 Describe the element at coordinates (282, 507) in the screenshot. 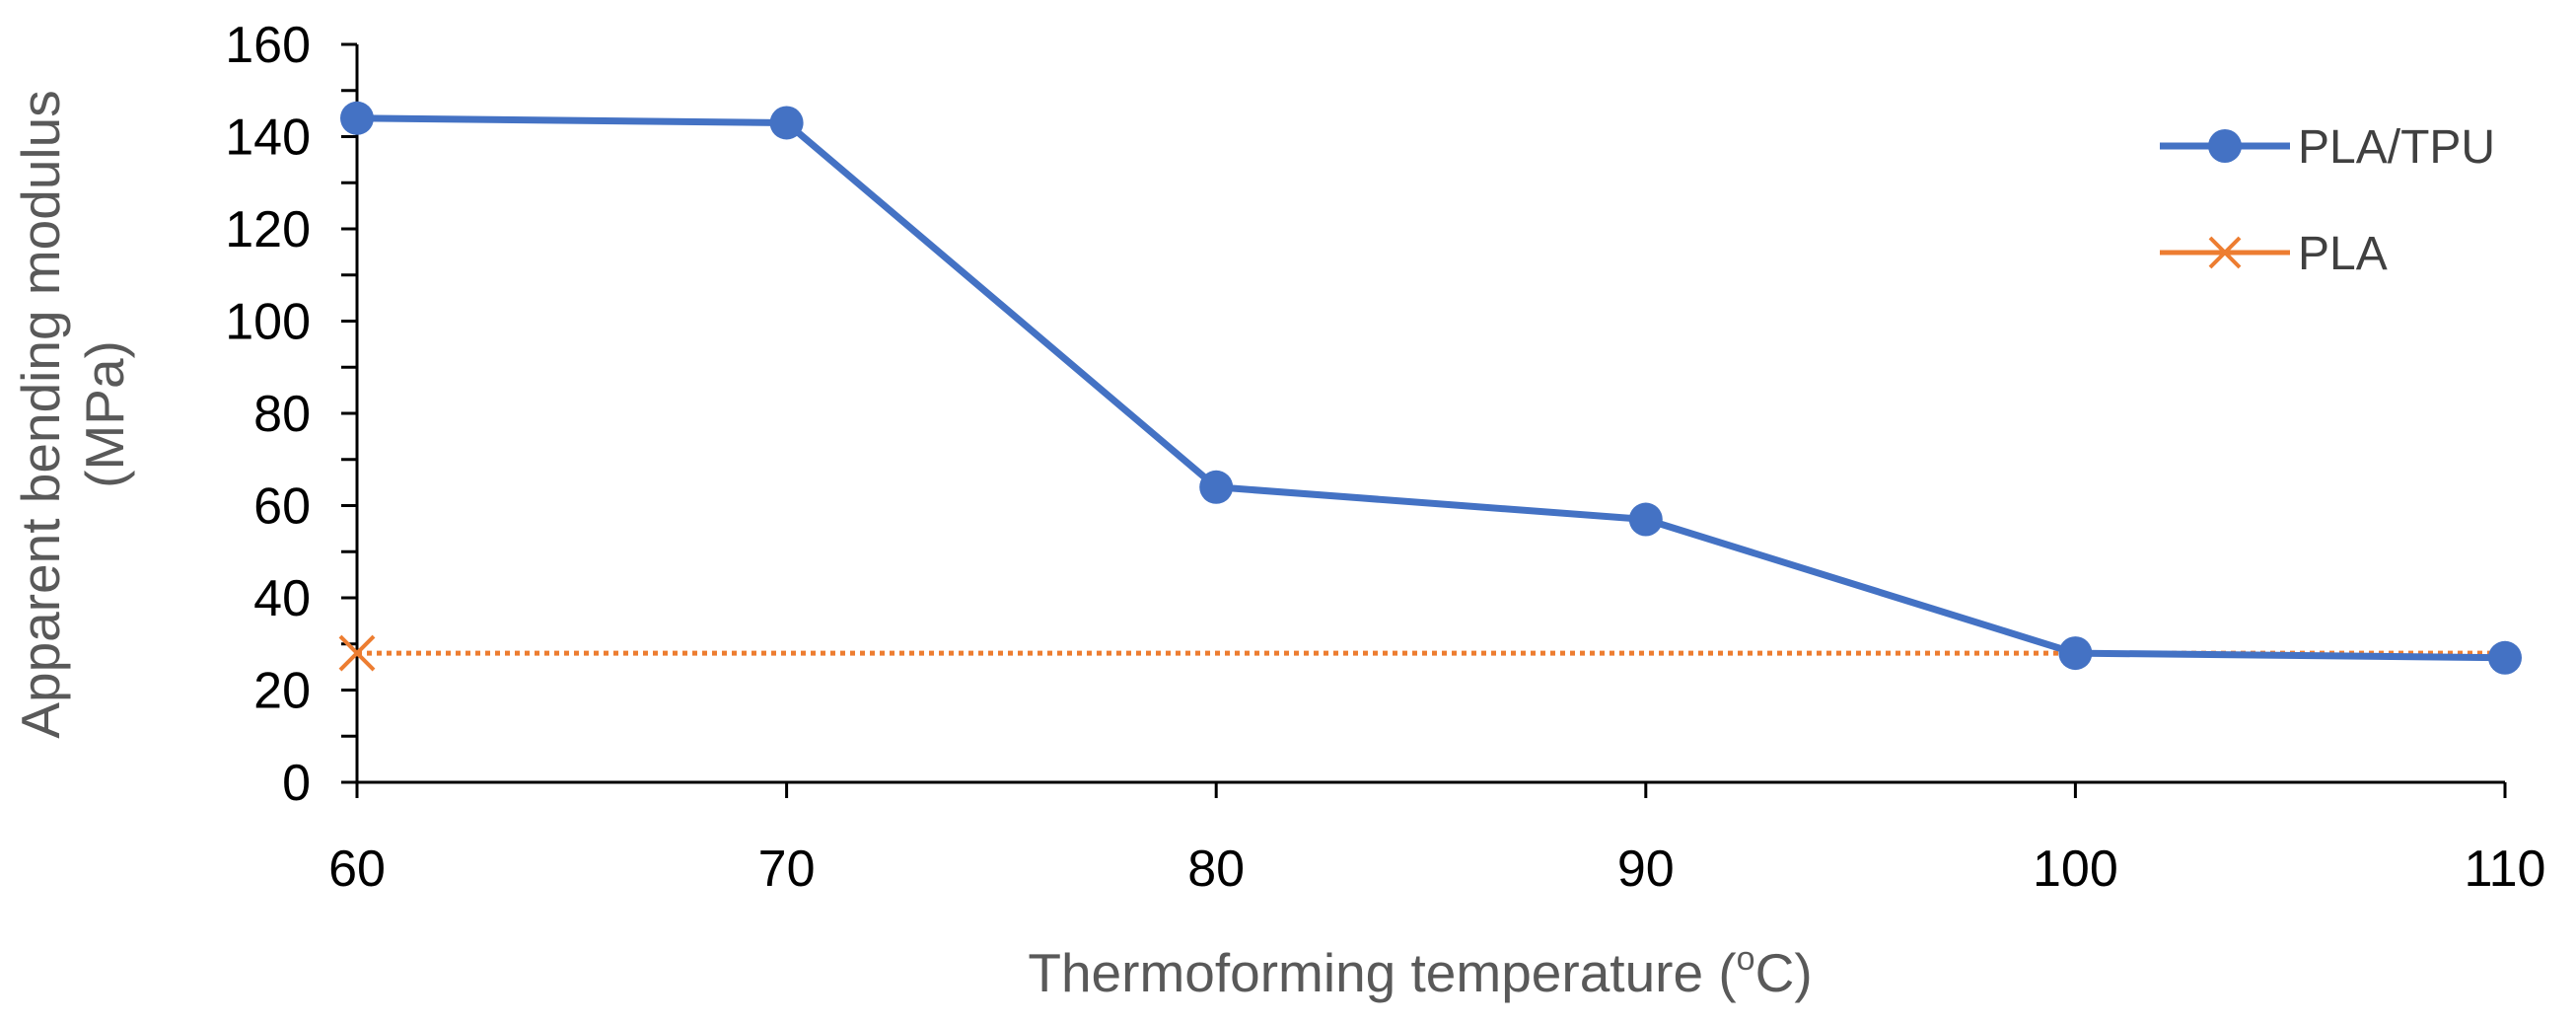

I see `y-tick-label: 60` at that location.